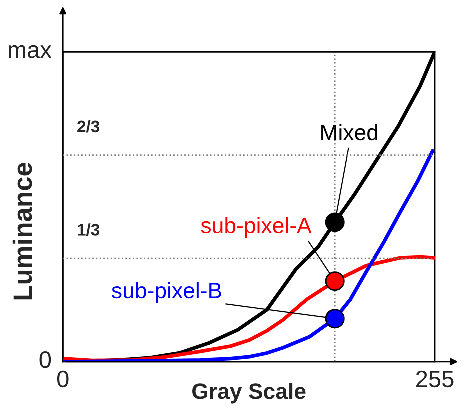  Describe the element at coordinates (350, 132) in the screenshot. I see `series-label: Mixed` at that location.